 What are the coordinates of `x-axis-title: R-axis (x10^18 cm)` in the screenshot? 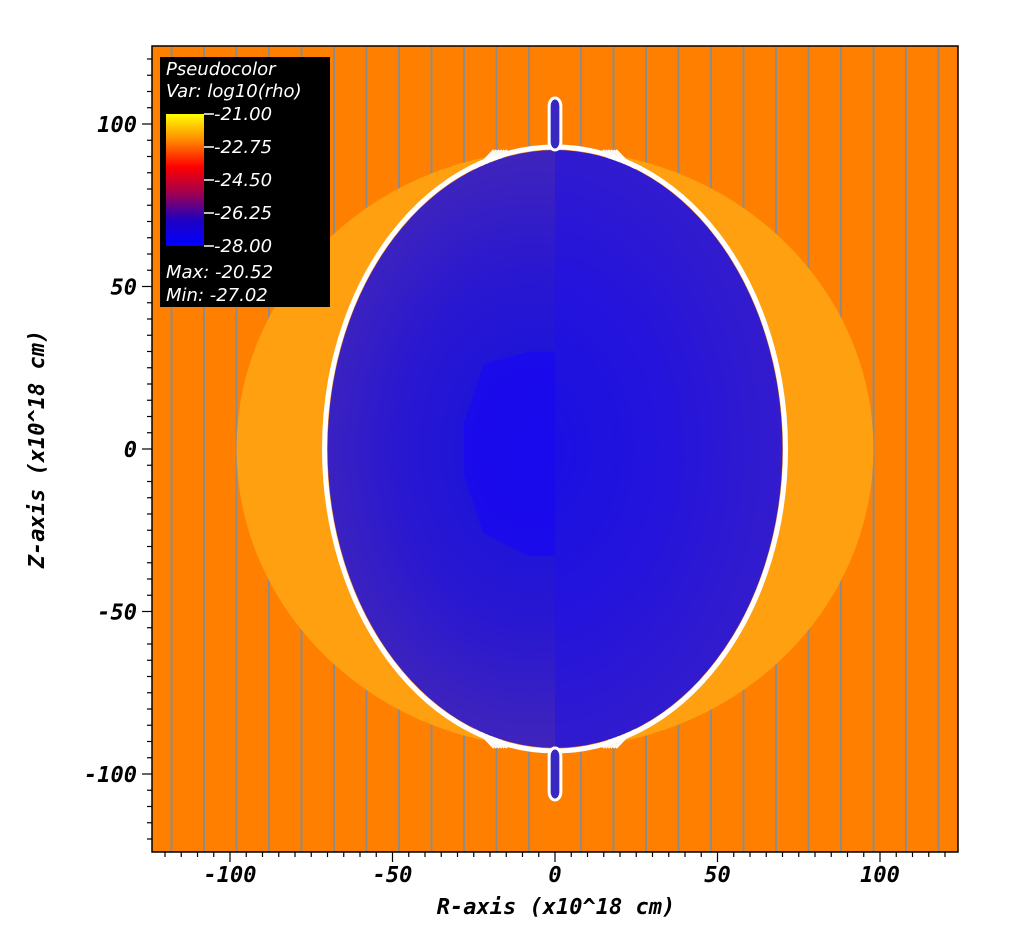 It's located at (556, 907).